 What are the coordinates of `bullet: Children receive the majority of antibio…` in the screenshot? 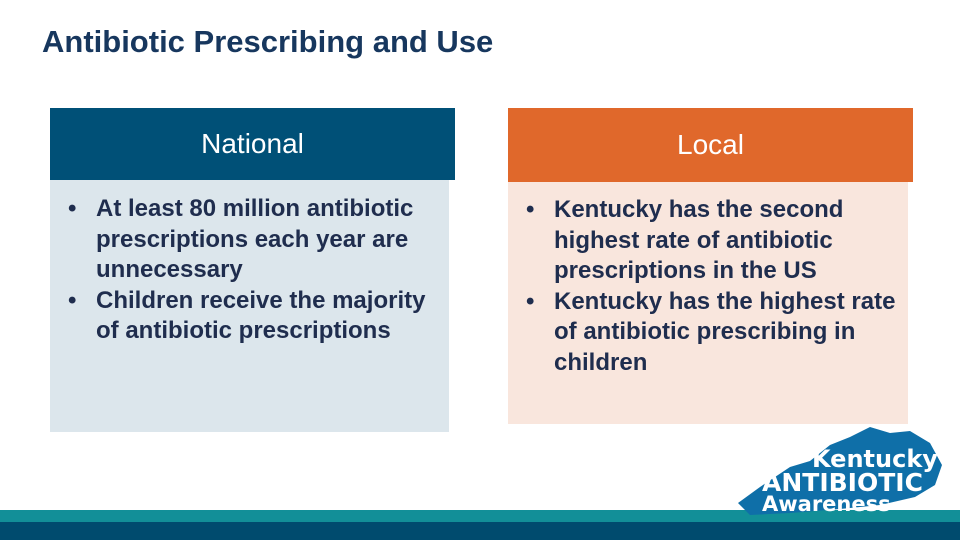 It's located at (249, 316).